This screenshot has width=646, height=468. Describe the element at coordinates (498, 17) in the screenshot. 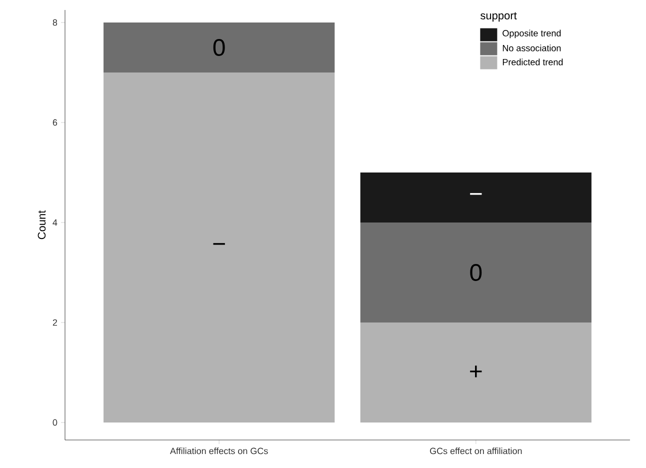

I see `legend-title: support` at that location.